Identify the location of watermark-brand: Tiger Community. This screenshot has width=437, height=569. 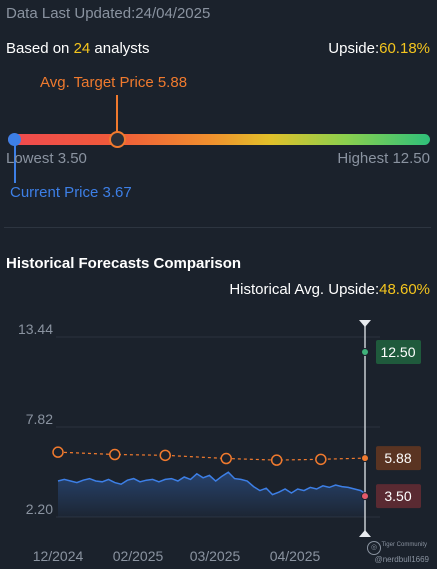
(404, 545).